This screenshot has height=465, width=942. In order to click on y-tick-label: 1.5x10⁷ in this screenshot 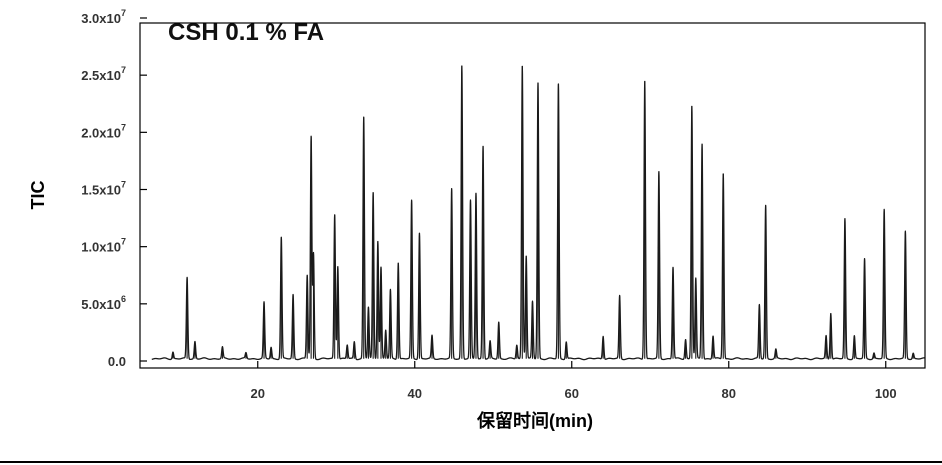, I will do `click(103, 189)`.